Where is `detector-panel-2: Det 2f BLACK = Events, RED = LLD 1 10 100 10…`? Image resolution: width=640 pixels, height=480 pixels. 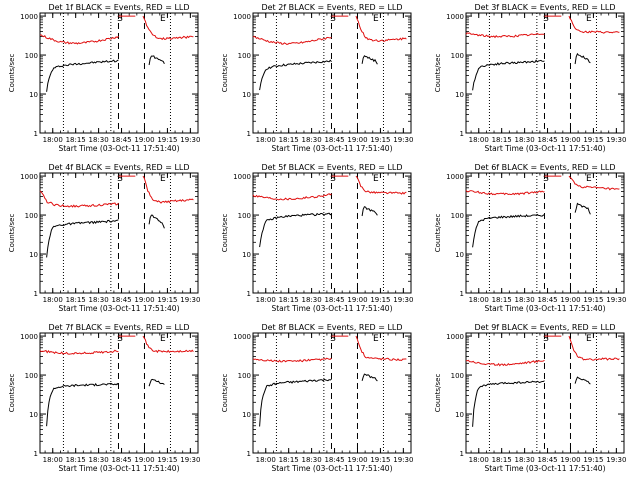 detector-panel-2: Det 2f BLACK = Events, RED = LLD 1 10 100 10… is located at coordinates (317, 78).